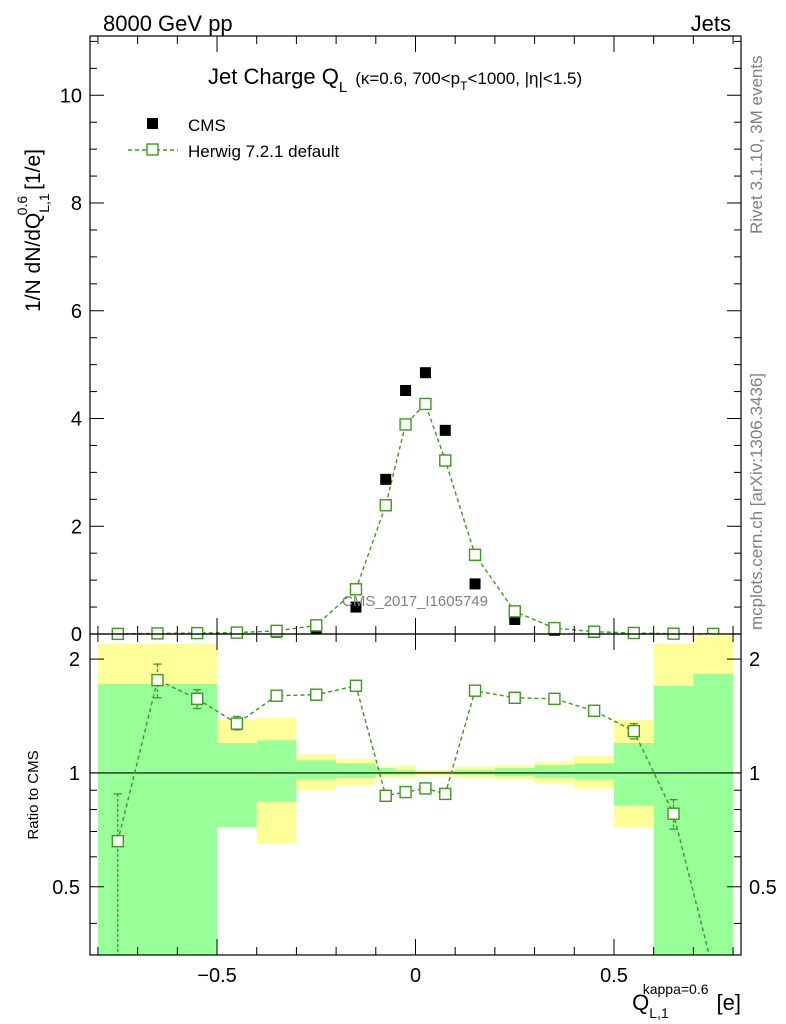 Image resolution: width=786 pixels, height=1024 pixels. I want to click on rivet-version-label: Rivet 3.1.10, 3M events, so click(756, 144).